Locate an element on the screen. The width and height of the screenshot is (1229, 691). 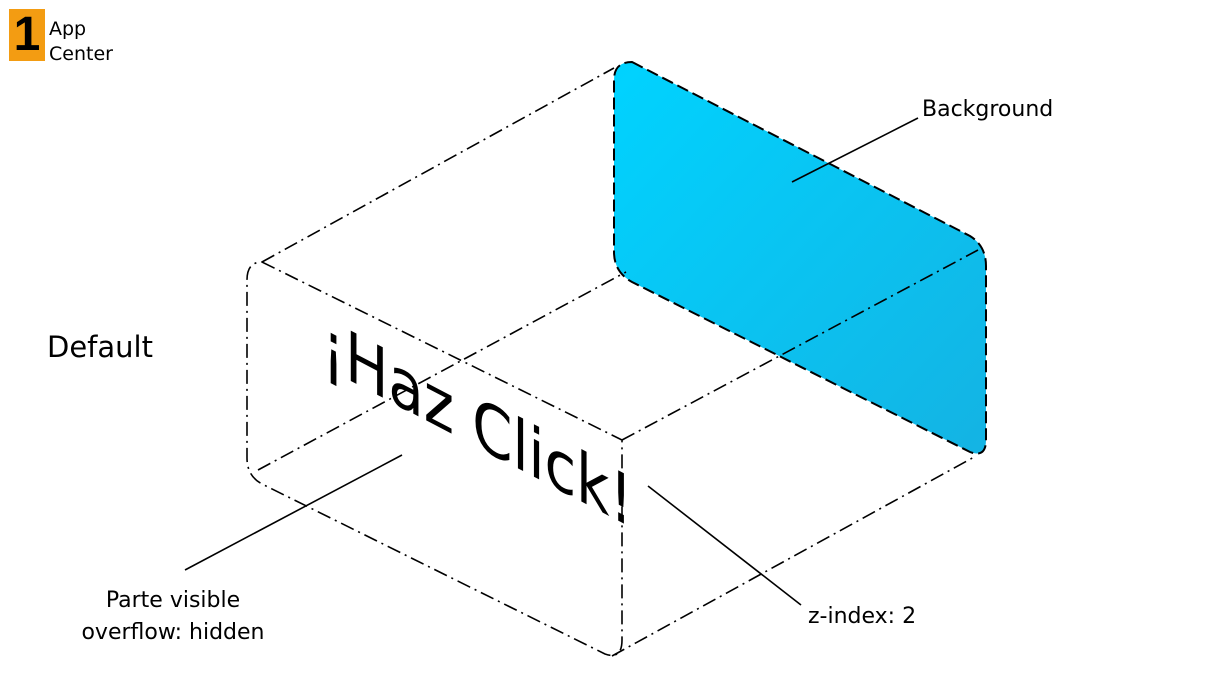
bottom-right-edge is located at coordinates (794, 556).